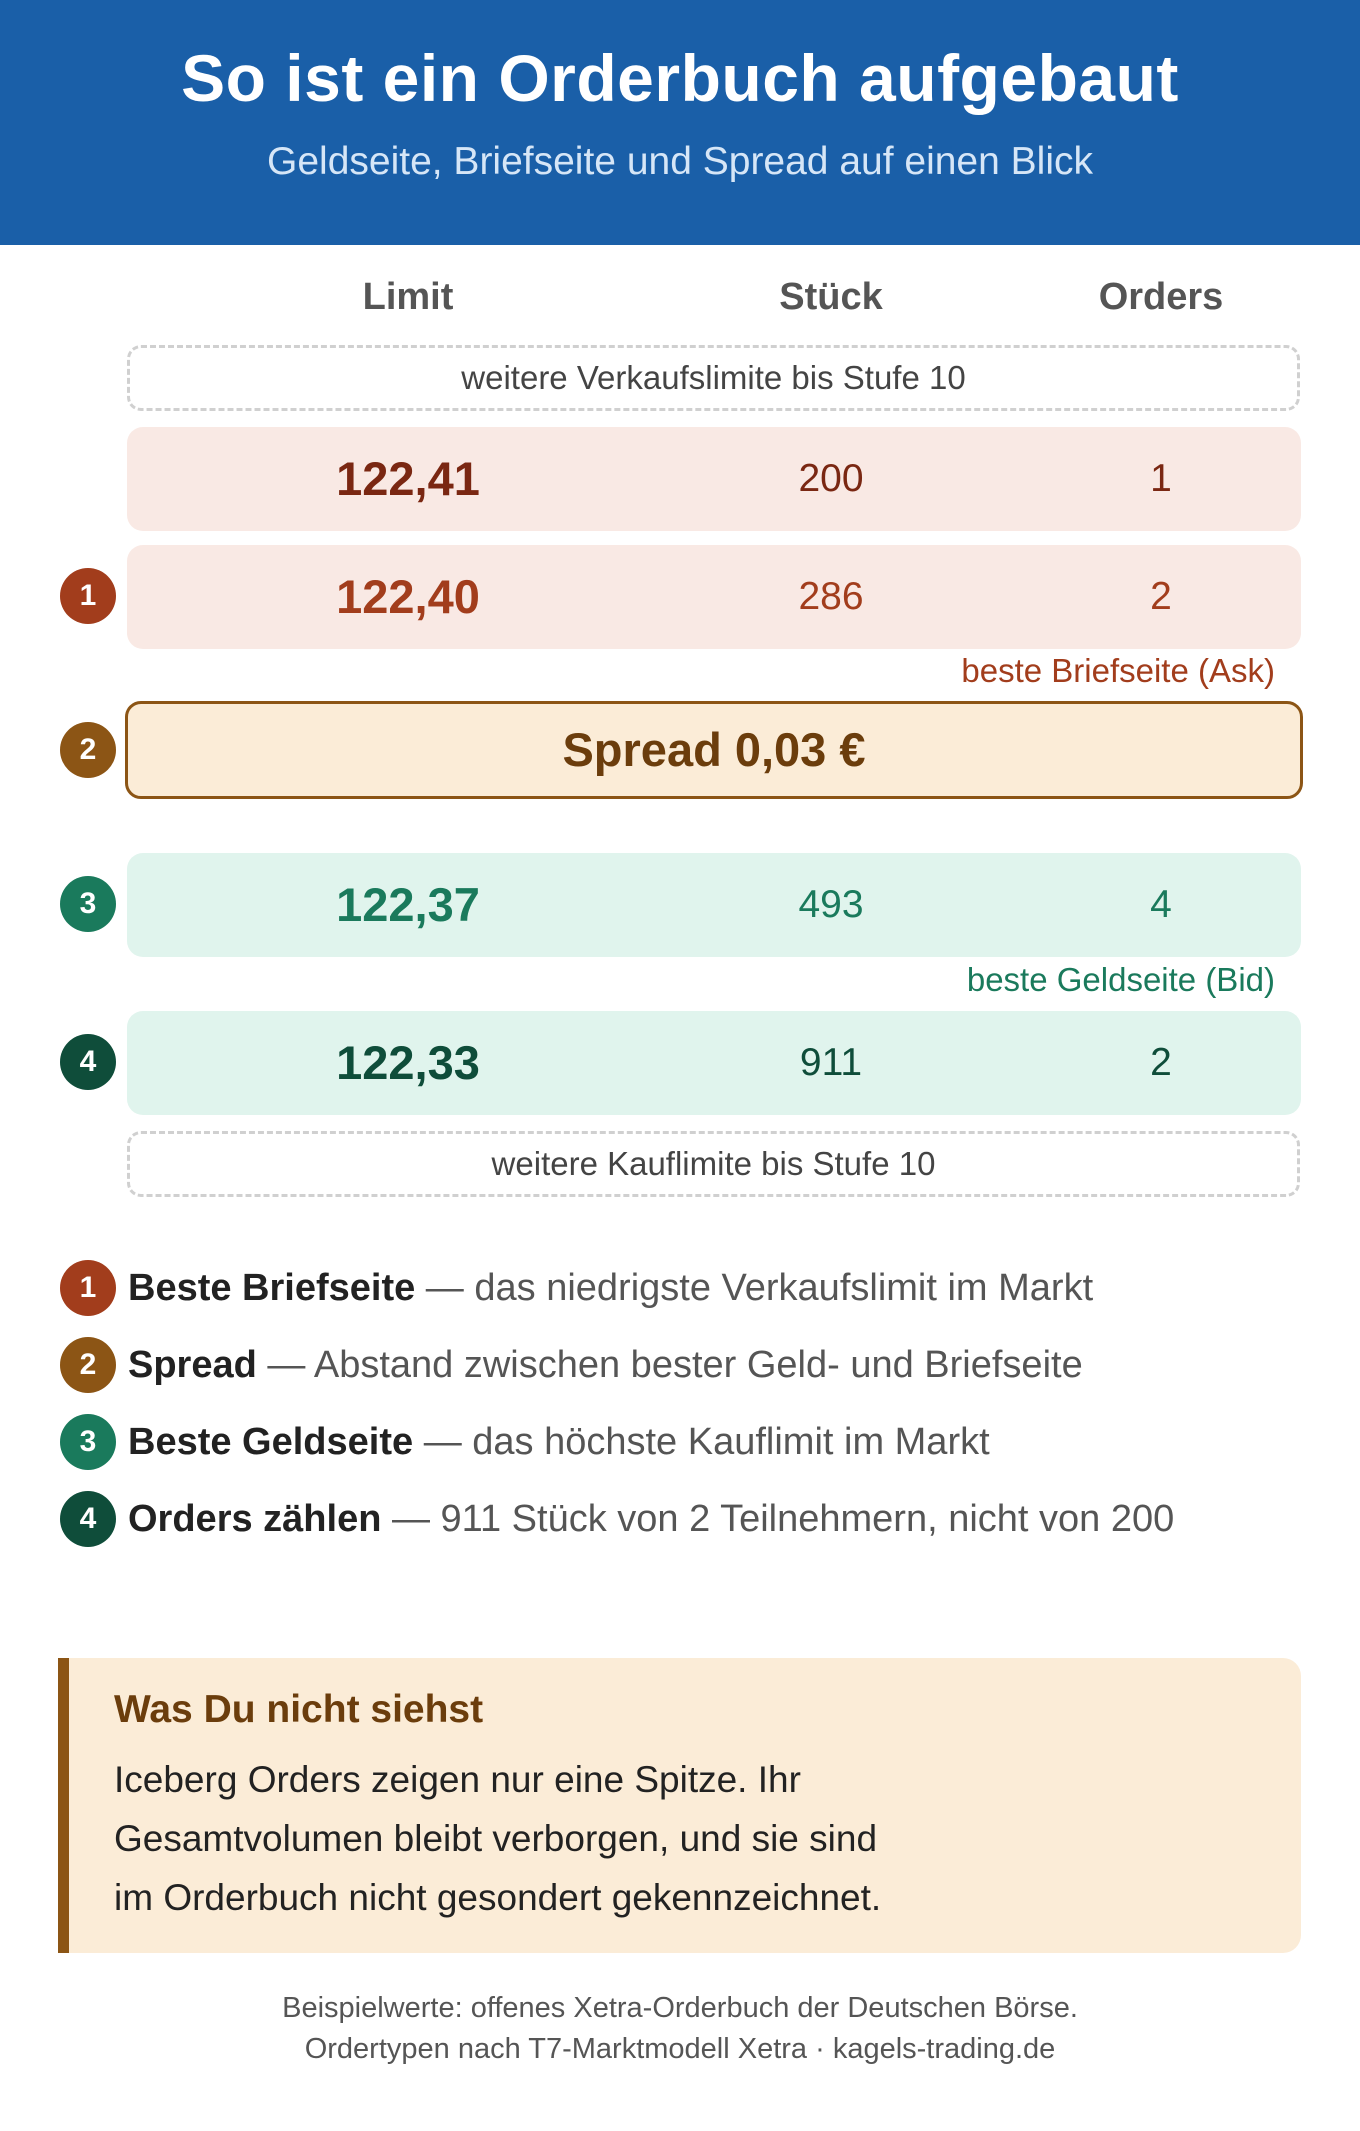 This screenshot has height=2131, width=1360. What do you see at coordinates (714, 479) in the screenshot?
I see `ask-row: 122,41 200 1` at bounding box center [714, 479].